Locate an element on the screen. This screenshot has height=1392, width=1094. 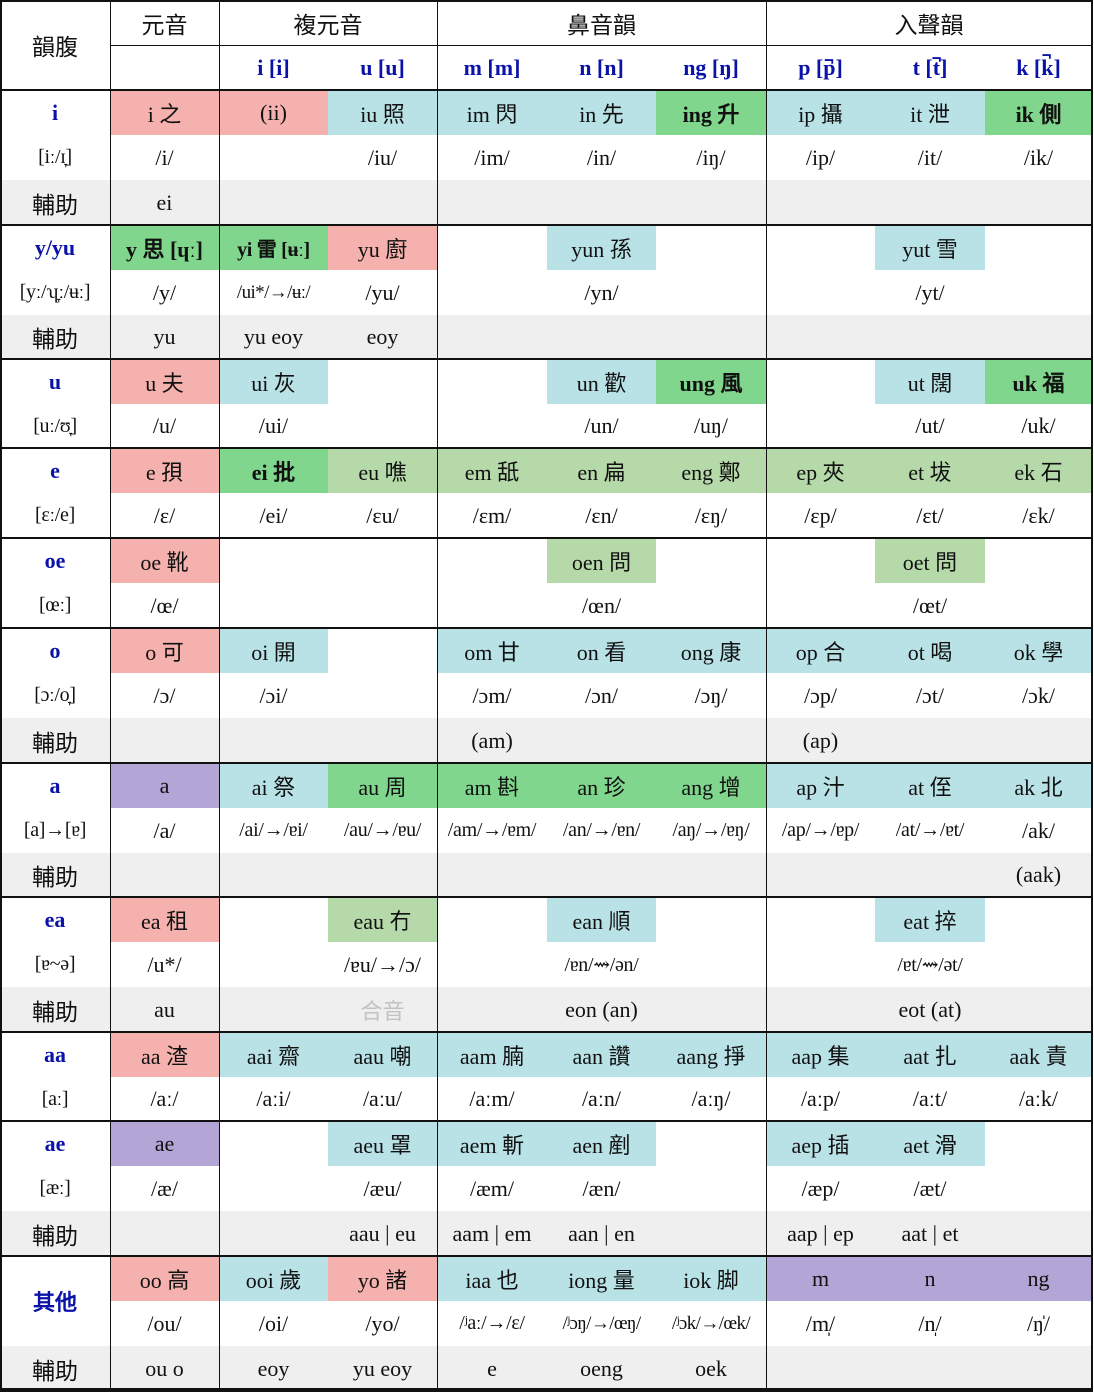
ipa-cell: /ɔ/ is located at coordinates (164, 695).